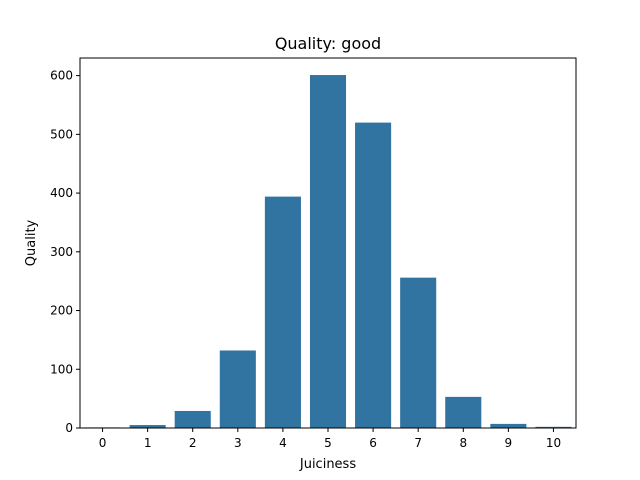 Image resolution: width=640 pixels, height=480 pixels. I want to click on x-tick-label: 1, so click(148, 443).